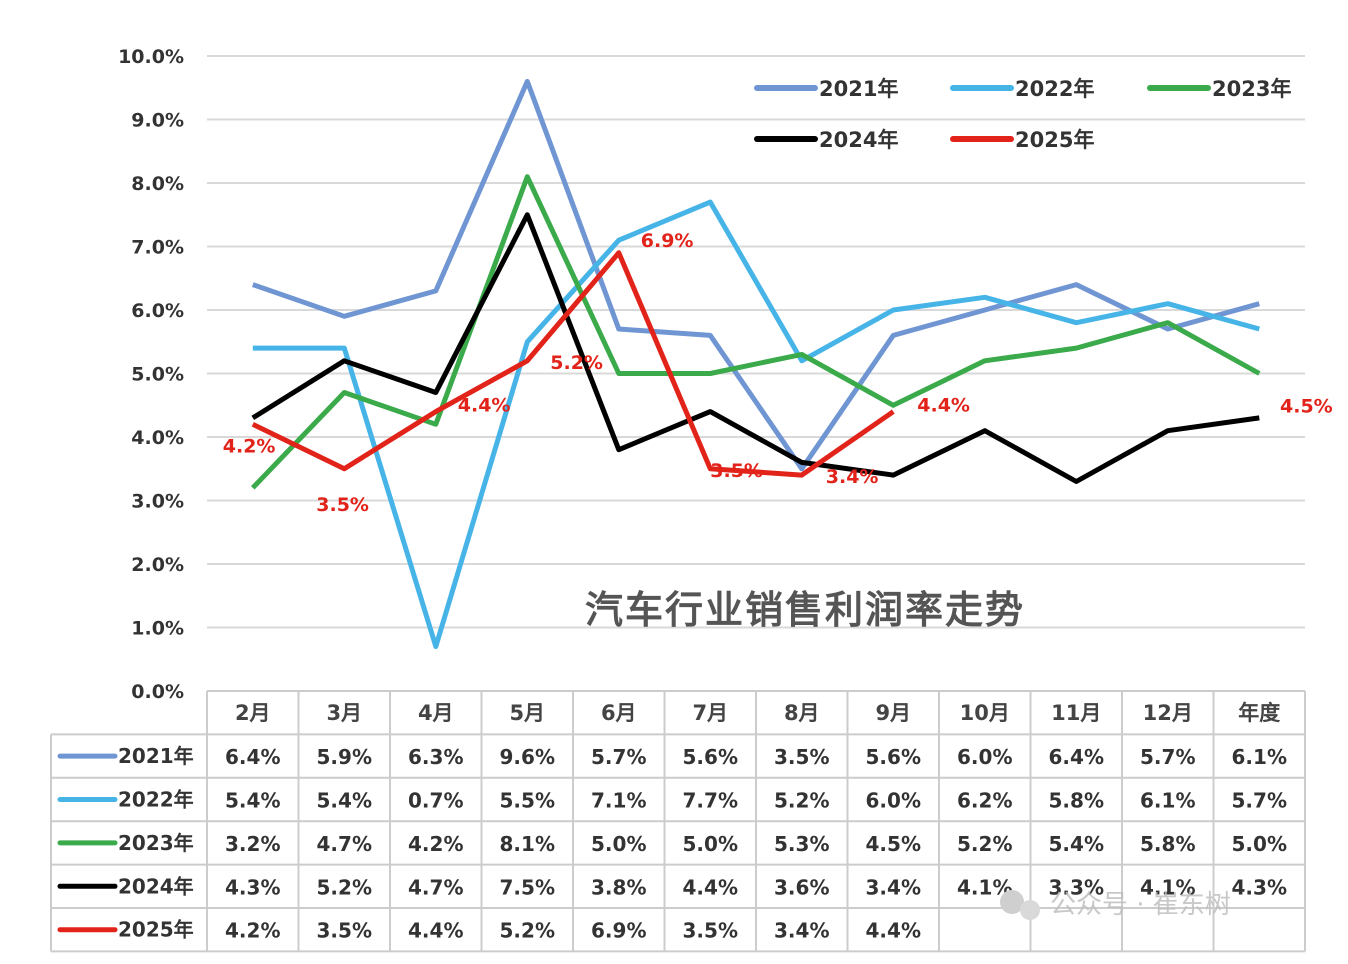  Describe the element at coordinates (156, 930) in the screenshot. I see `table-series-label: 2025年` at that location.